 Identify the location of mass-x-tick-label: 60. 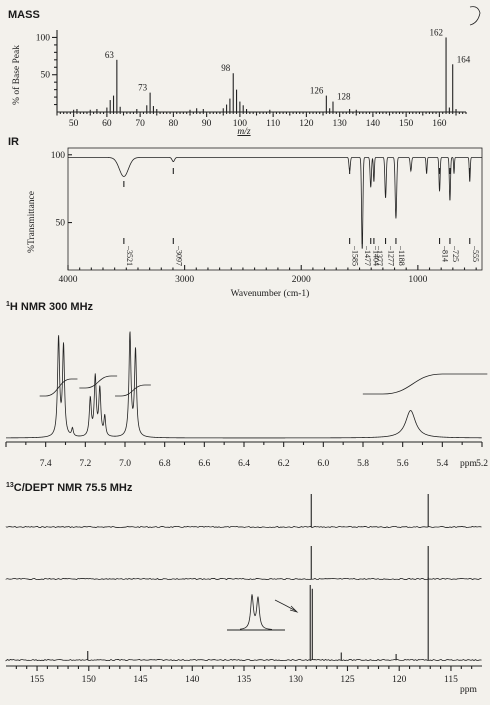
(107, 124).